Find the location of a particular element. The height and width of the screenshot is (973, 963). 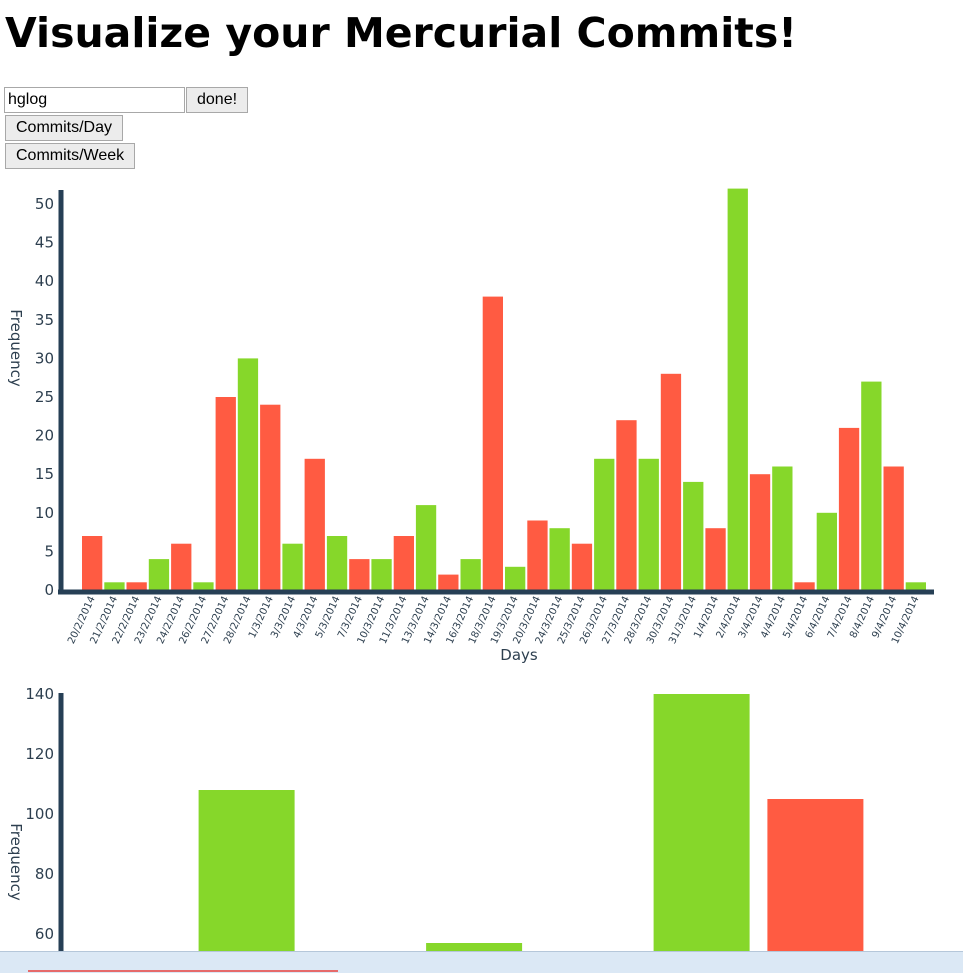

day-y-tick-label: 0 is located at coordinates (49, 590).